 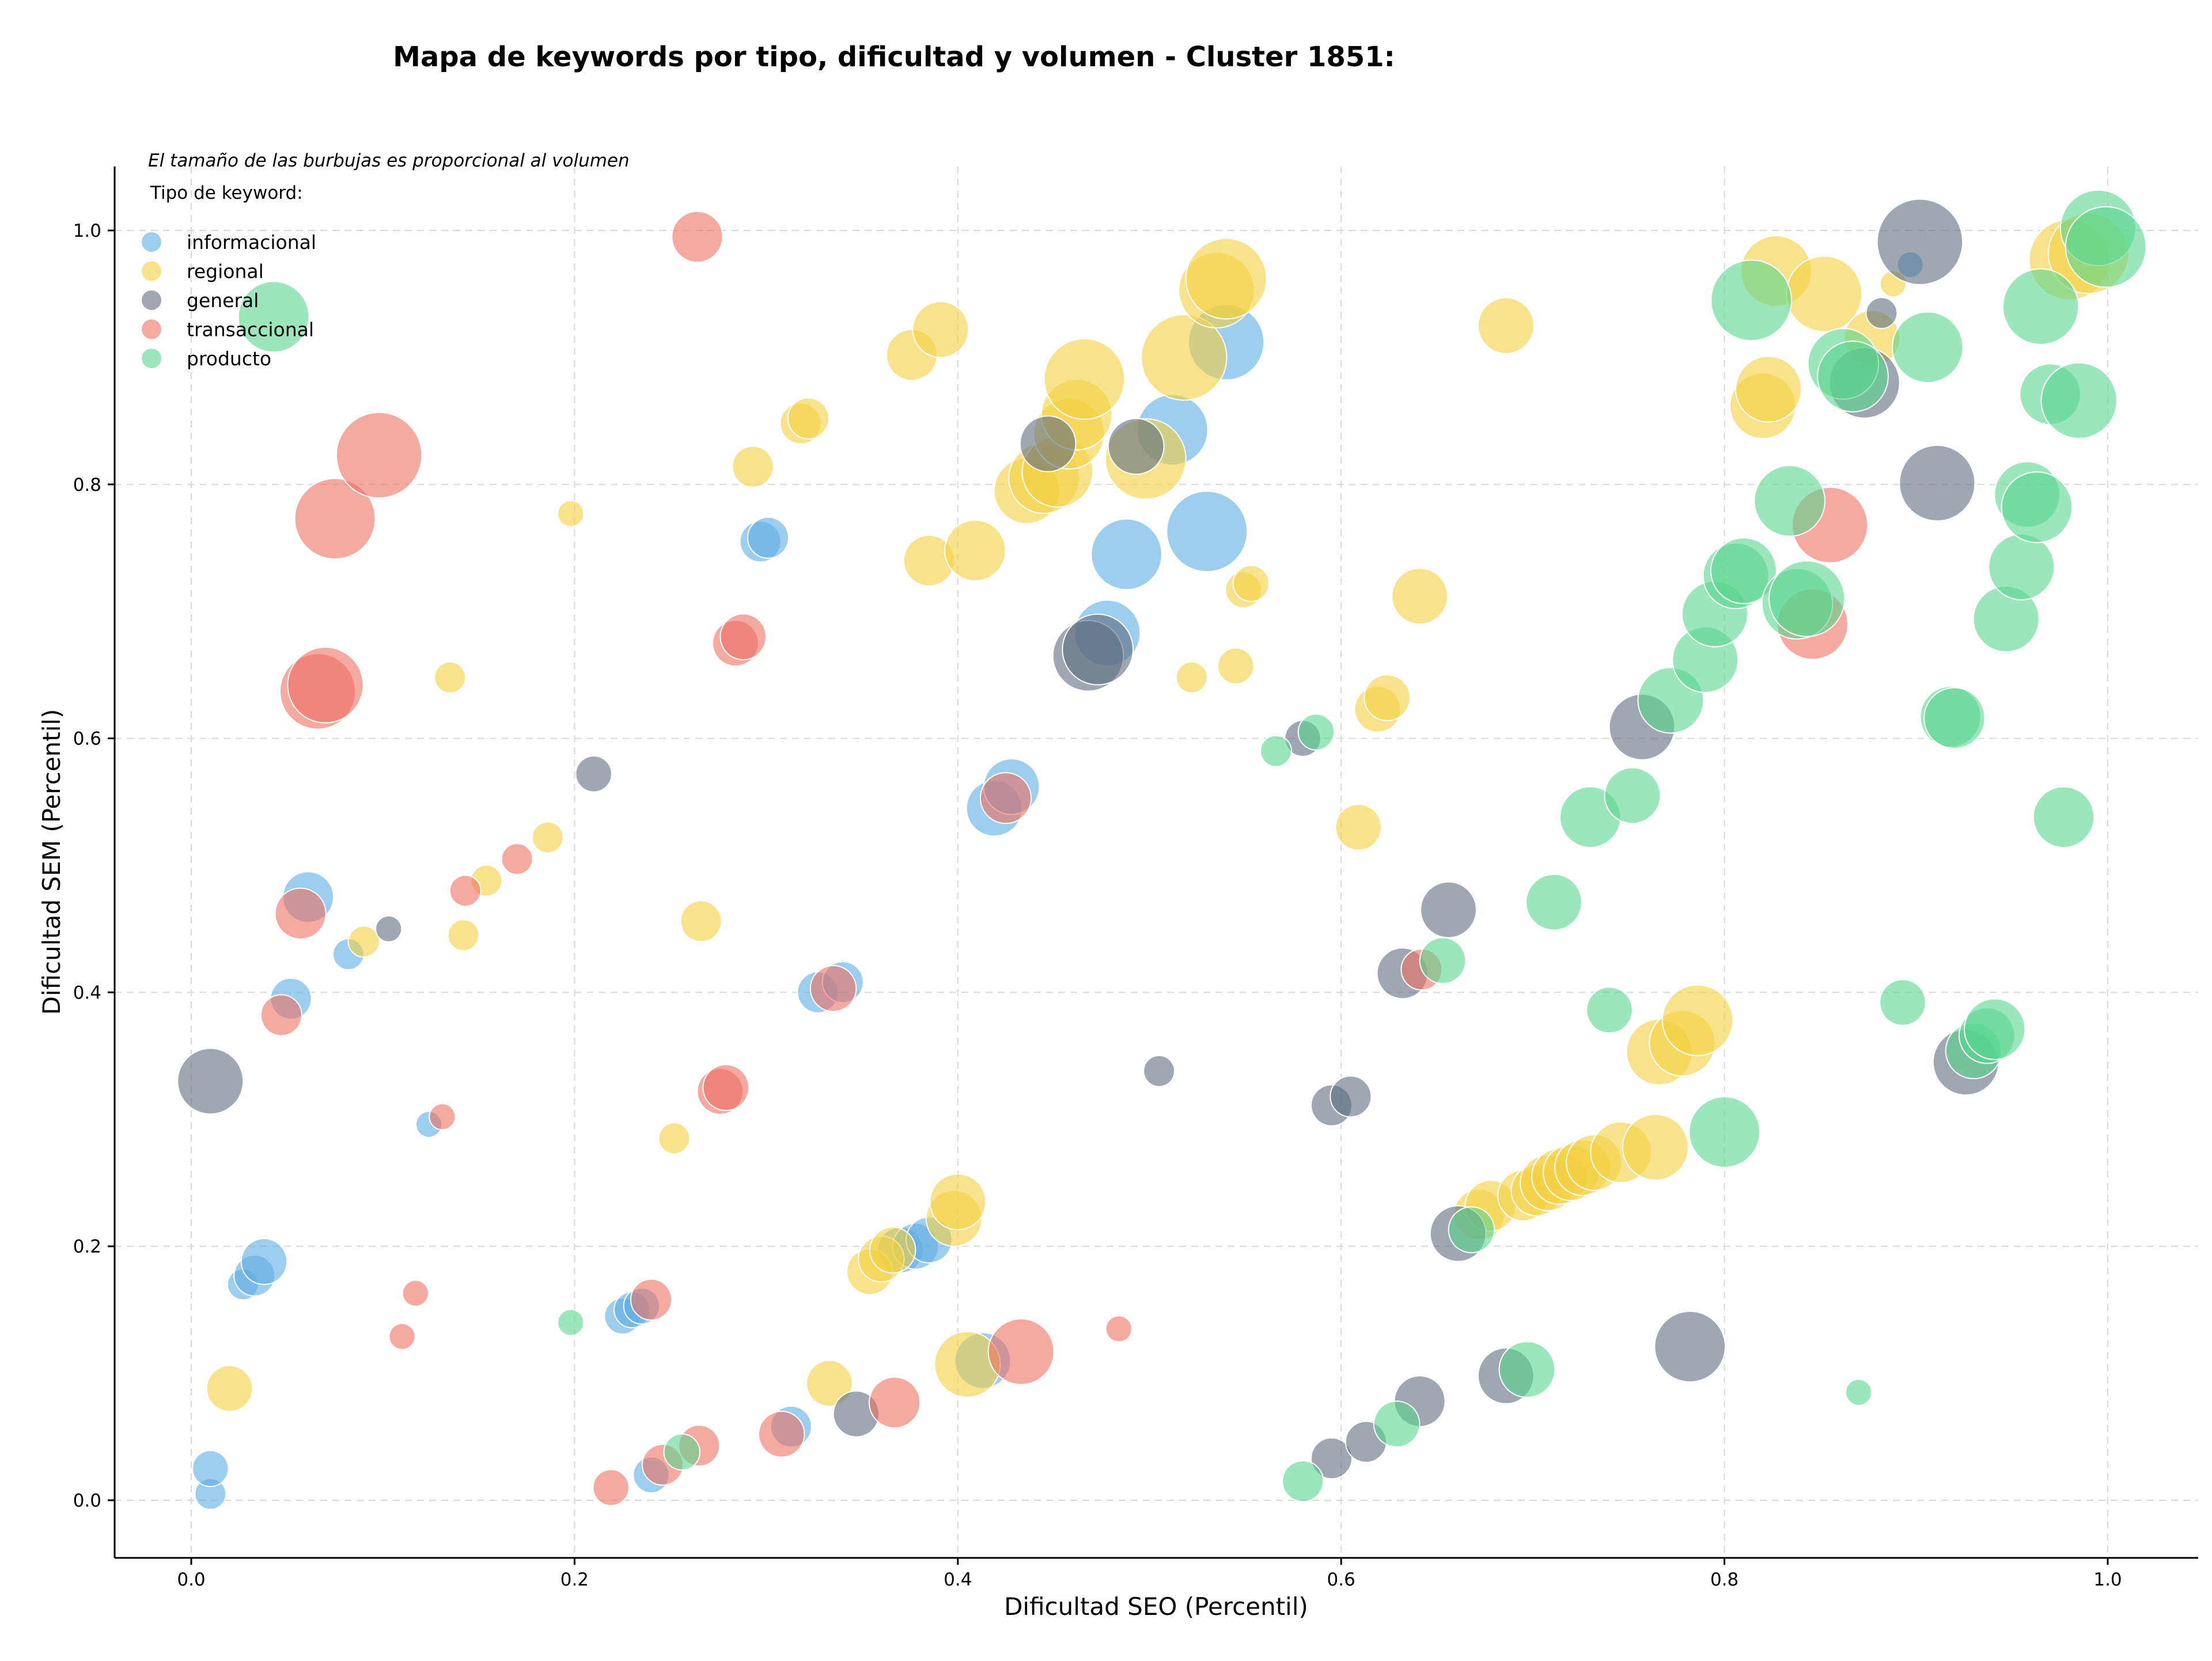 What do you see at coordinates (151, 271) in the screenshot?
I see `legend-marker-regional` at bounding box center [151, 271].